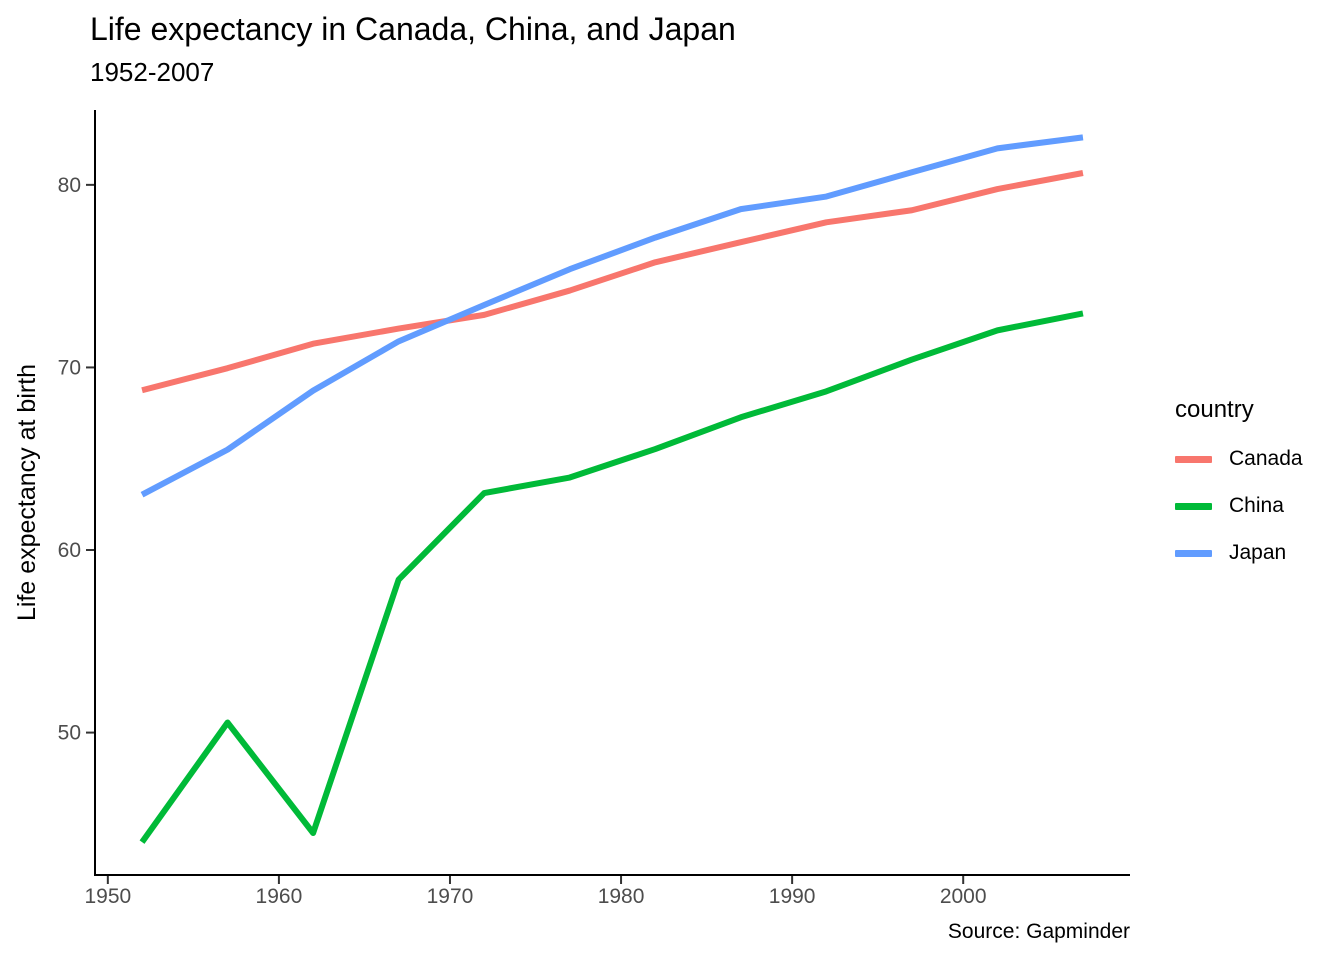 This screenshot has height=960, width=1344. What do you see at coordinates (69, 733) in the screenshot?
I see `y-axis-tick-label: 50` at bounding box center [69, 733].